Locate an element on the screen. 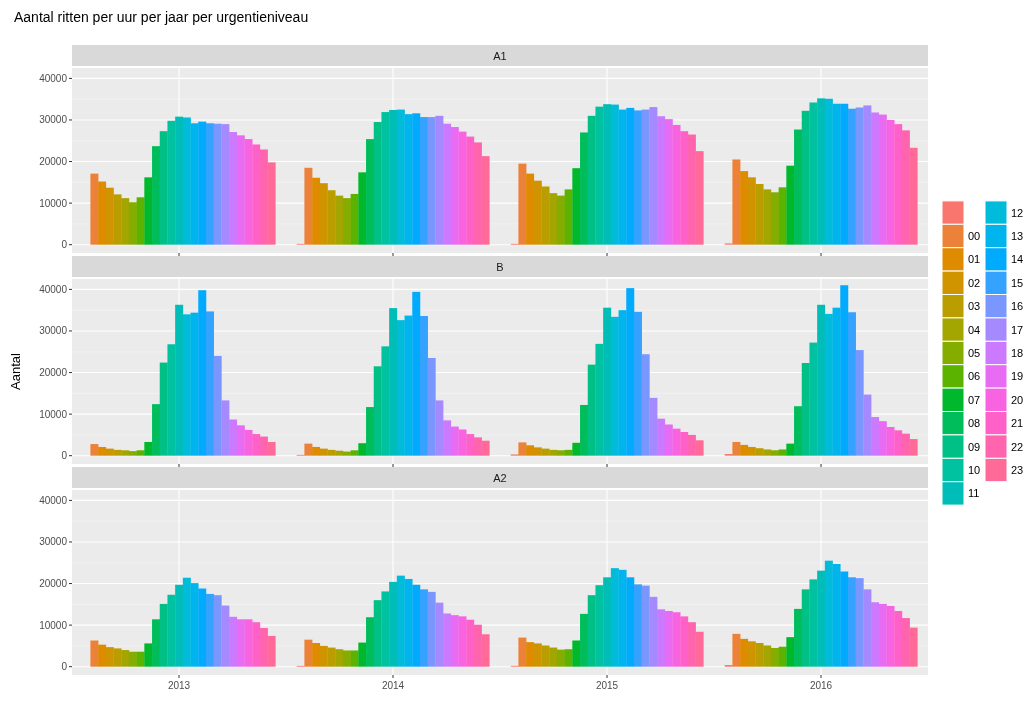  legend-label: 11 is located at coordinates (974, 493).